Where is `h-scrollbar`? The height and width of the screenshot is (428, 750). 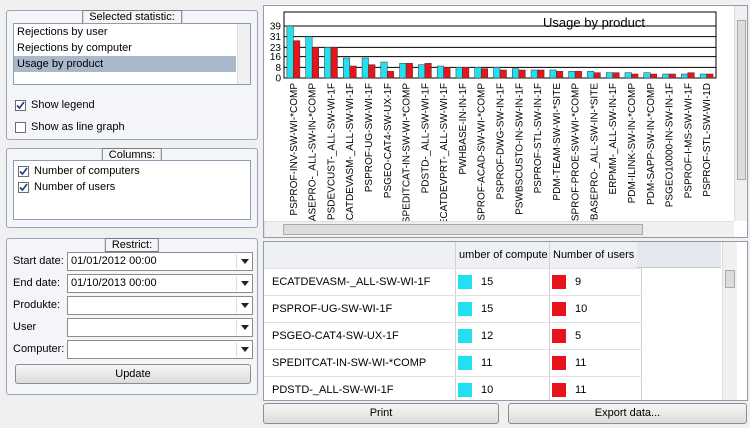 h-scrollbar is located at coordinates (499, 229).